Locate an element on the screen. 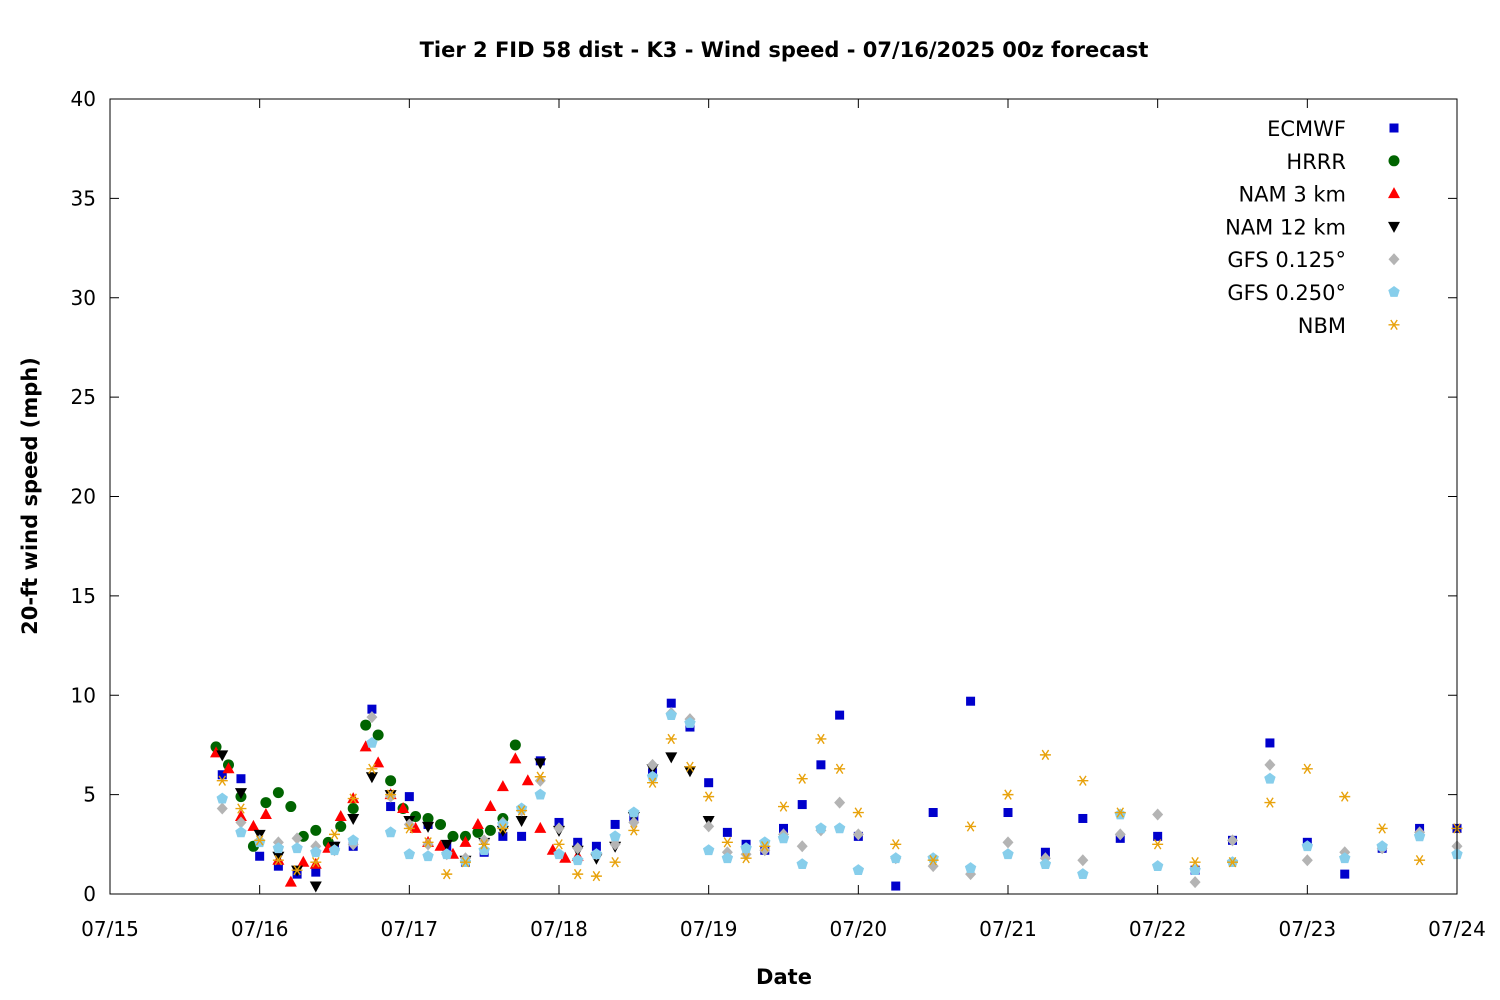 This screenshot has width=1500, height=1000. y-tick-label: 5 is located at coordinates (89, 795).